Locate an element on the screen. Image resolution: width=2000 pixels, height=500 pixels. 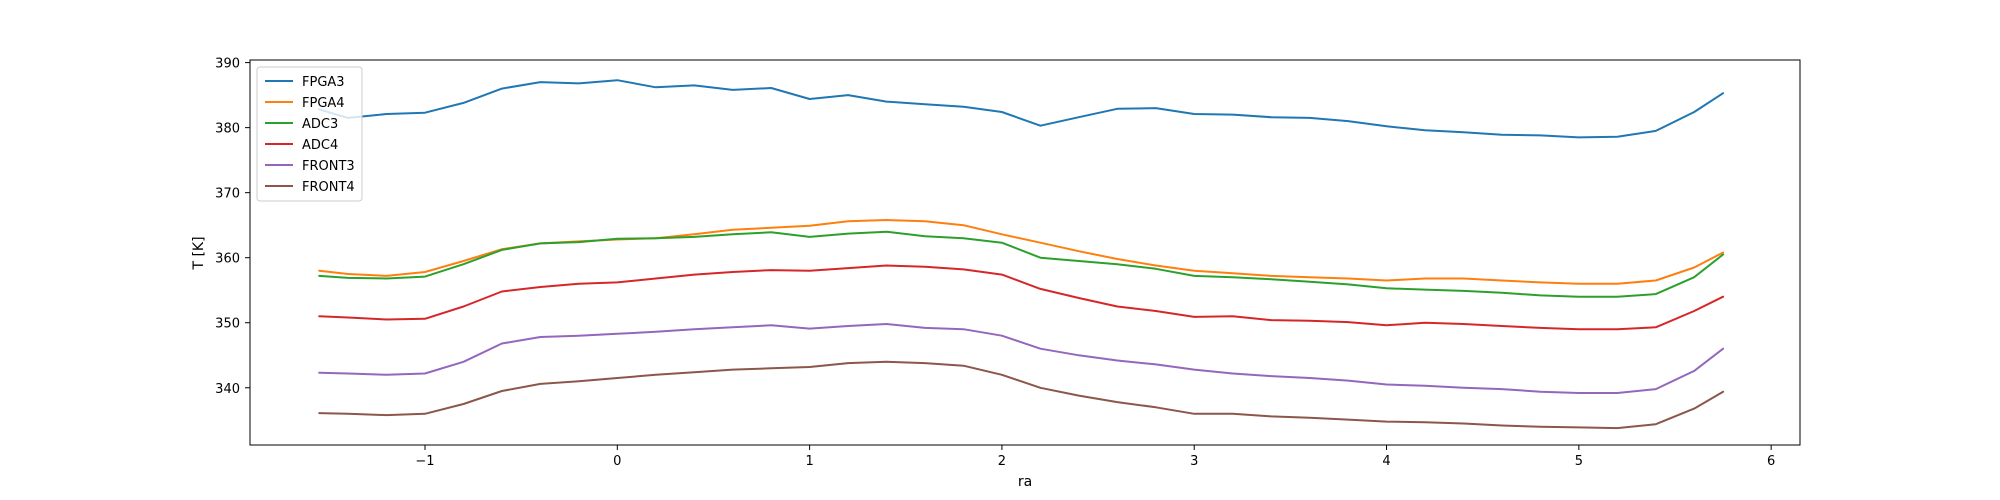
series-line-front4 is located at coordinates (1021, 395).